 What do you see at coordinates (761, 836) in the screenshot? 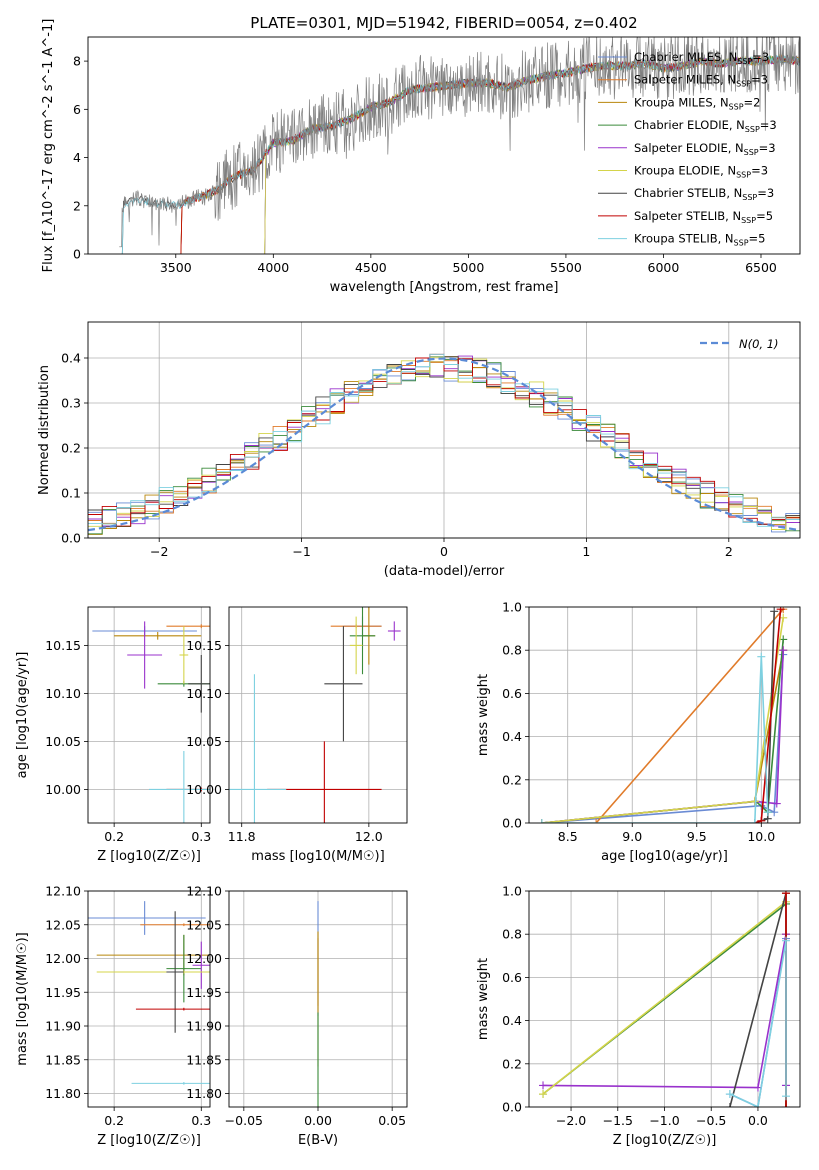
I see `x-tick-label: 10.0` at bounding box center [761, 836].